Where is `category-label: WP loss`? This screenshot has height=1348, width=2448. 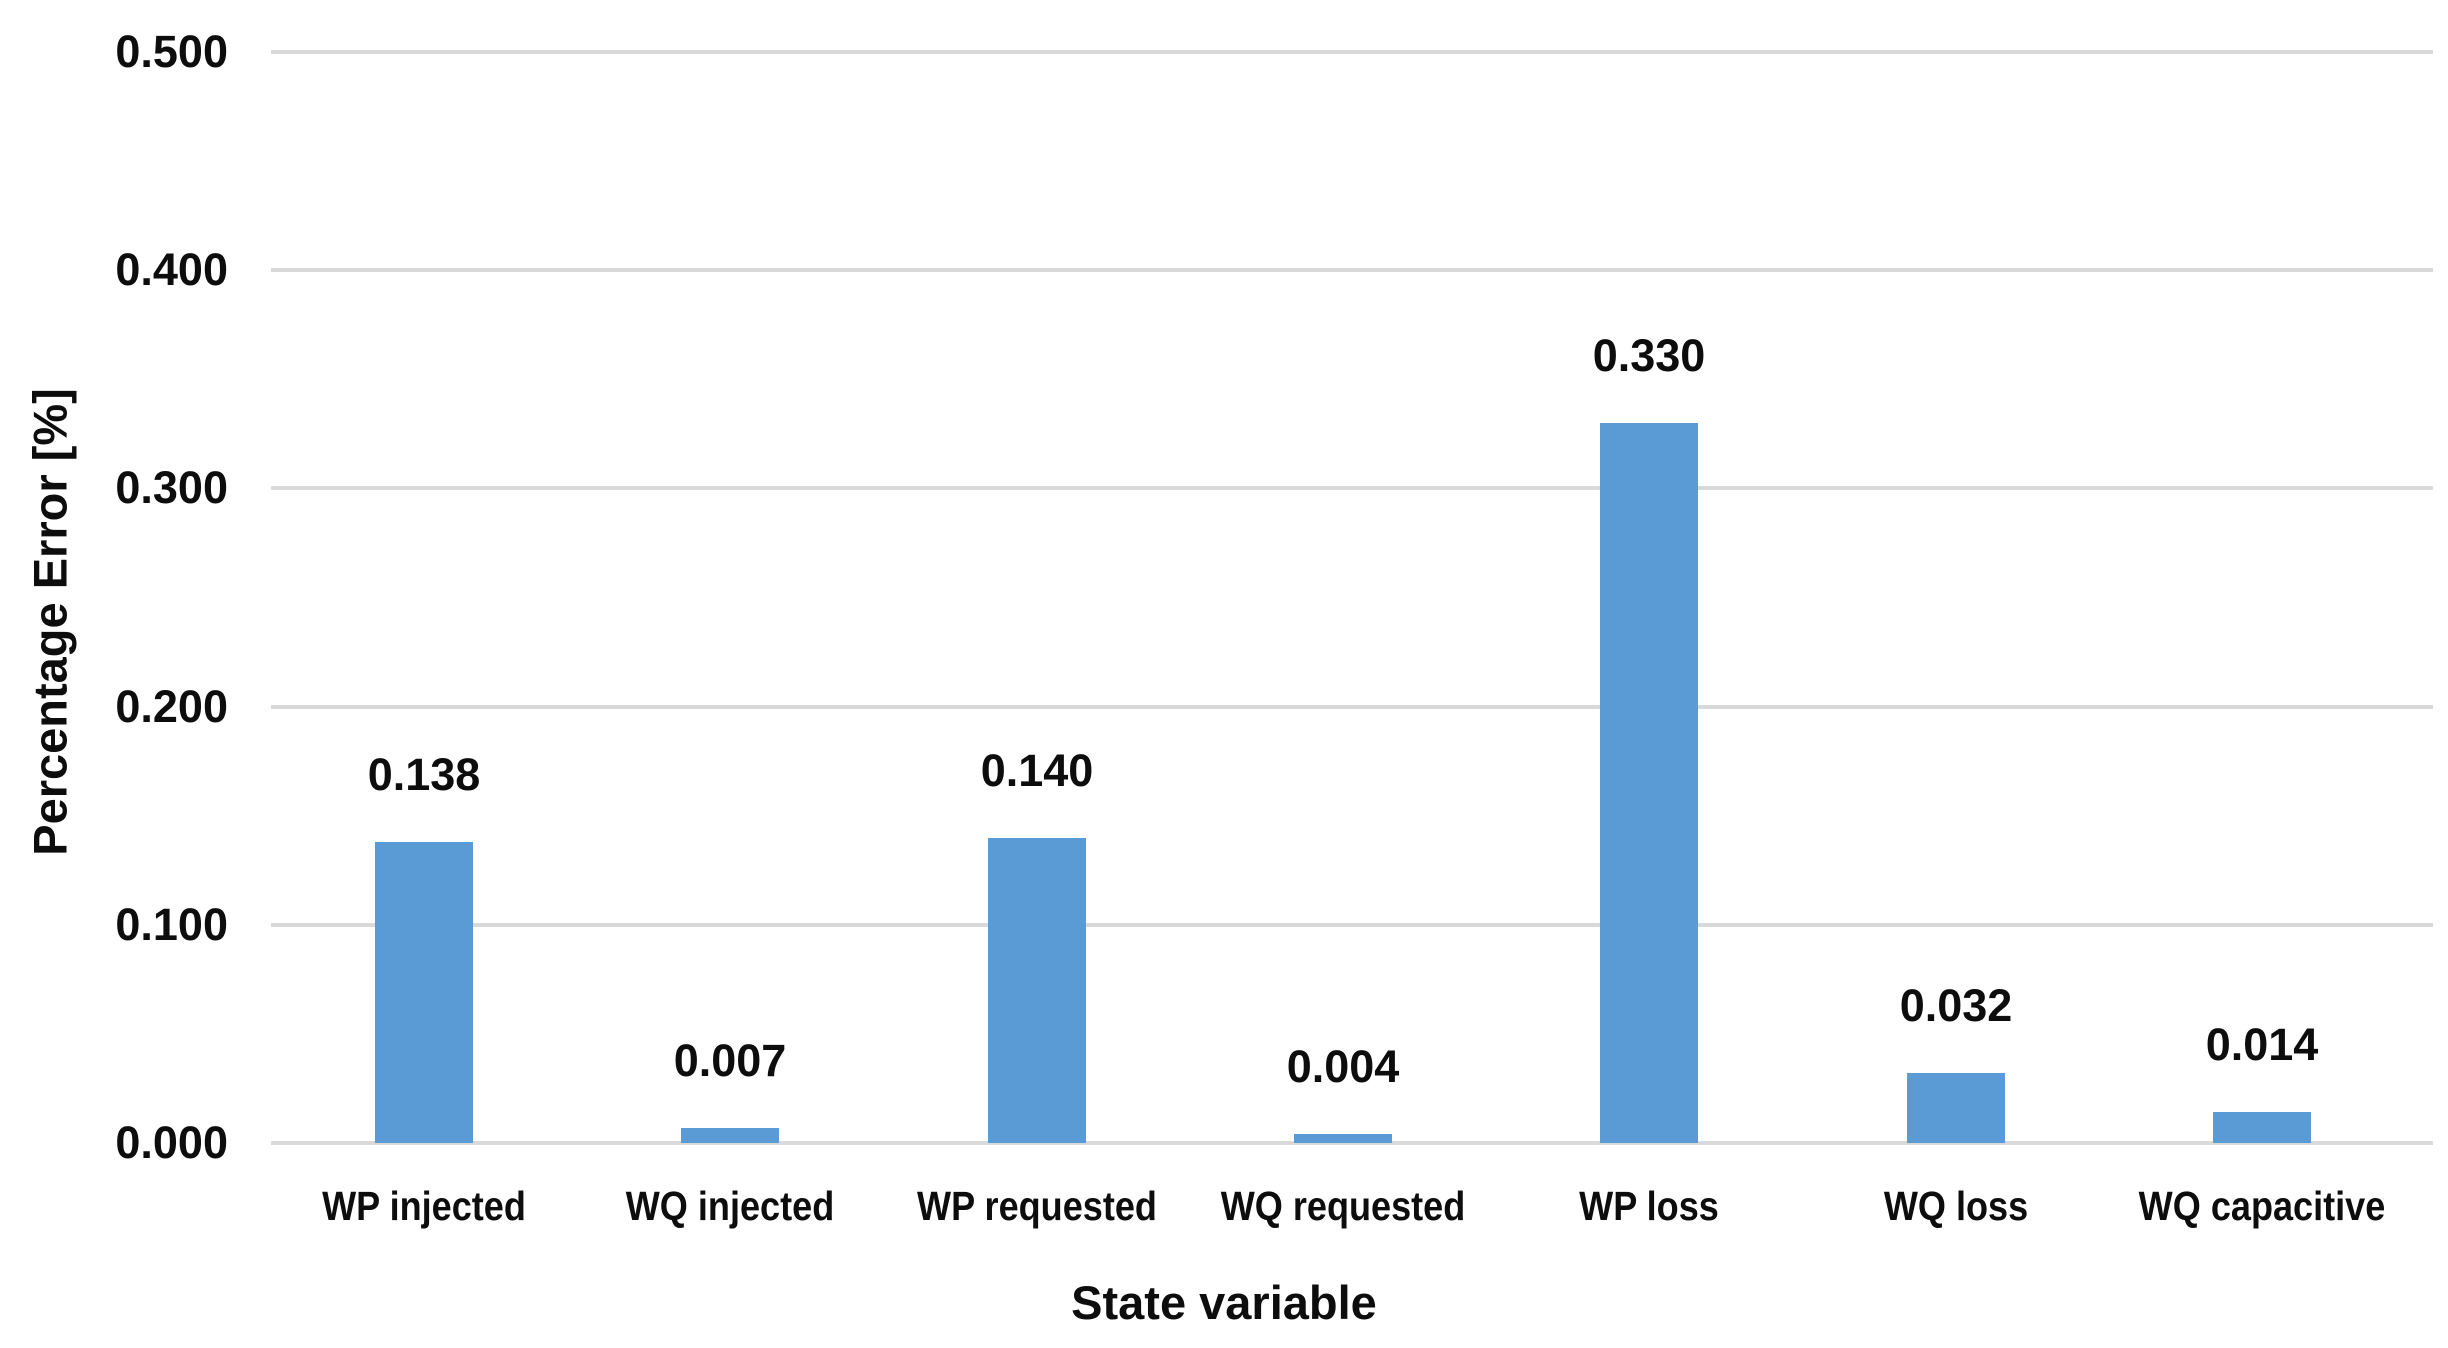 category-label: WP loss is located at coordinates (1649, 1206).